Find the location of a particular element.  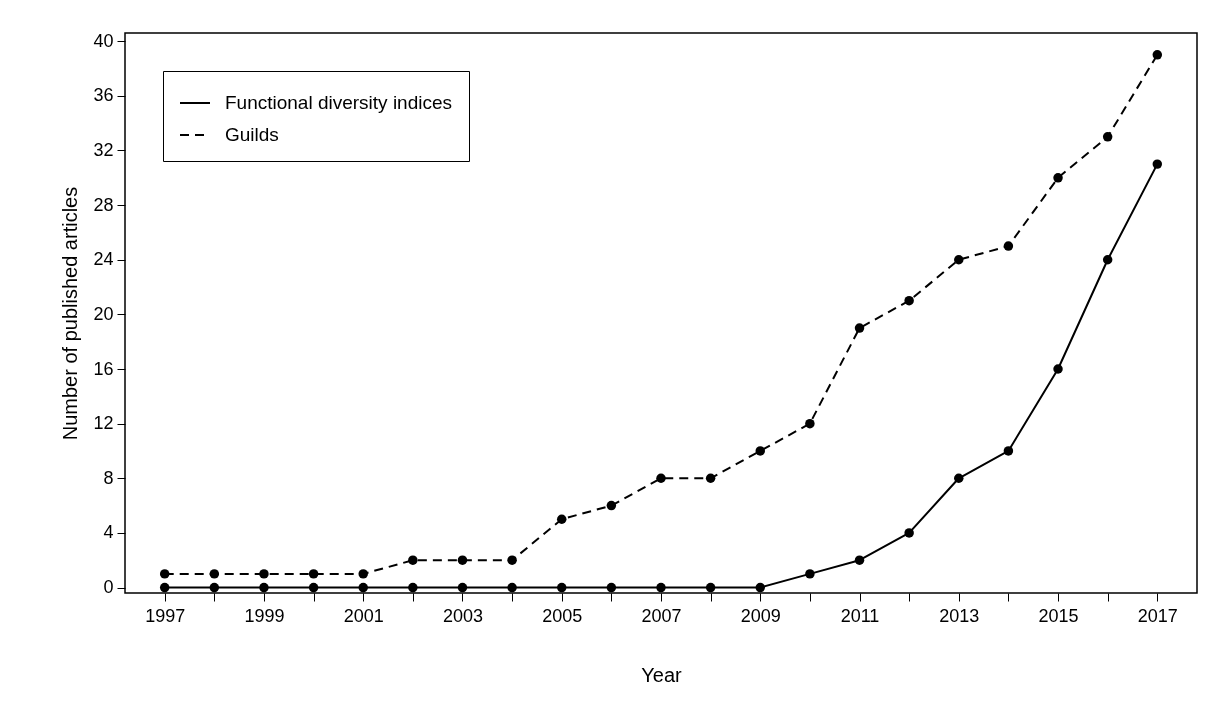

legend-label: Guilds is located at coordinates (252, 134).